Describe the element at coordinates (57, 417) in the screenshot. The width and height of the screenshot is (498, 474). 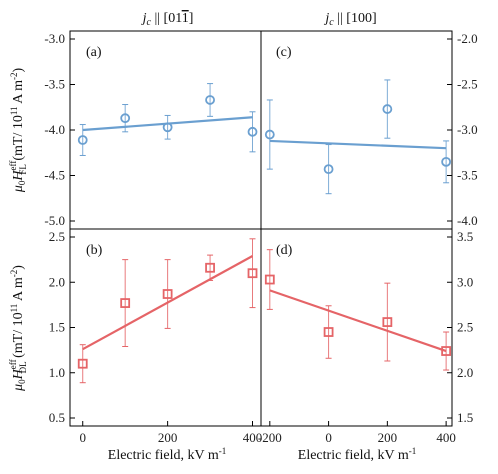
I see `y-tick-label: 0.5` at that location.